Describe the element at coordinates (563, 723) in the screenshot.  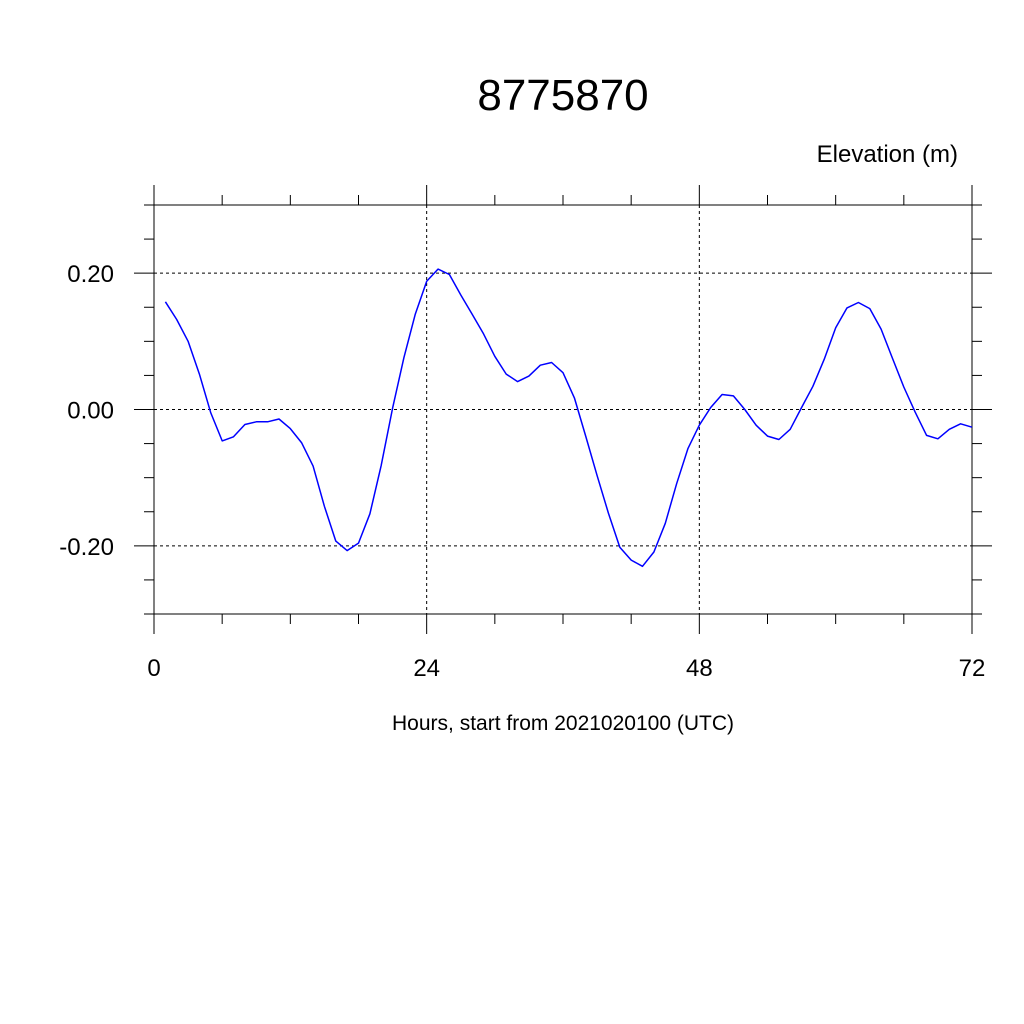
I see `x-axis-label: Hours, start from 2021020100 (UTC)` at that location.